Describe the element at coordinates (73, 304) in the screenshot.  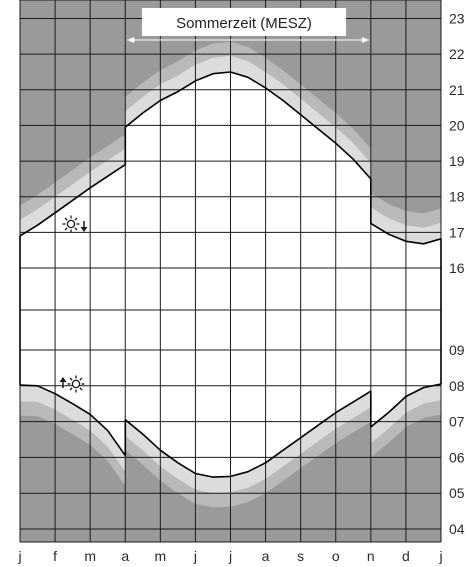
I see `sun-icons` at that location.